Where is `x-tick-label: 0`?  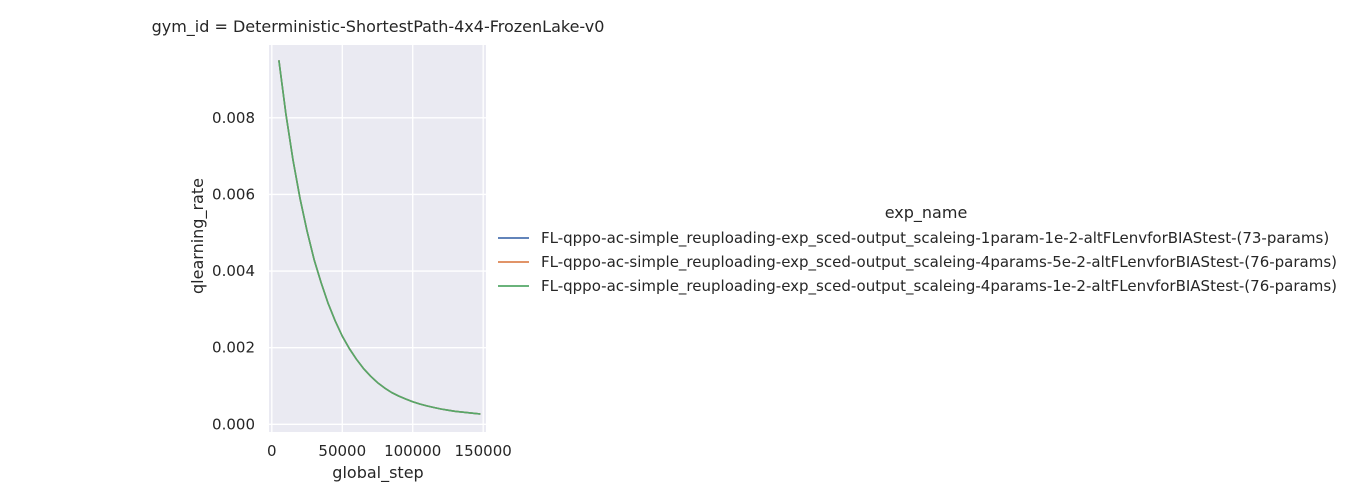
x-tick-label: 0 is located at coordinates (272, 451).